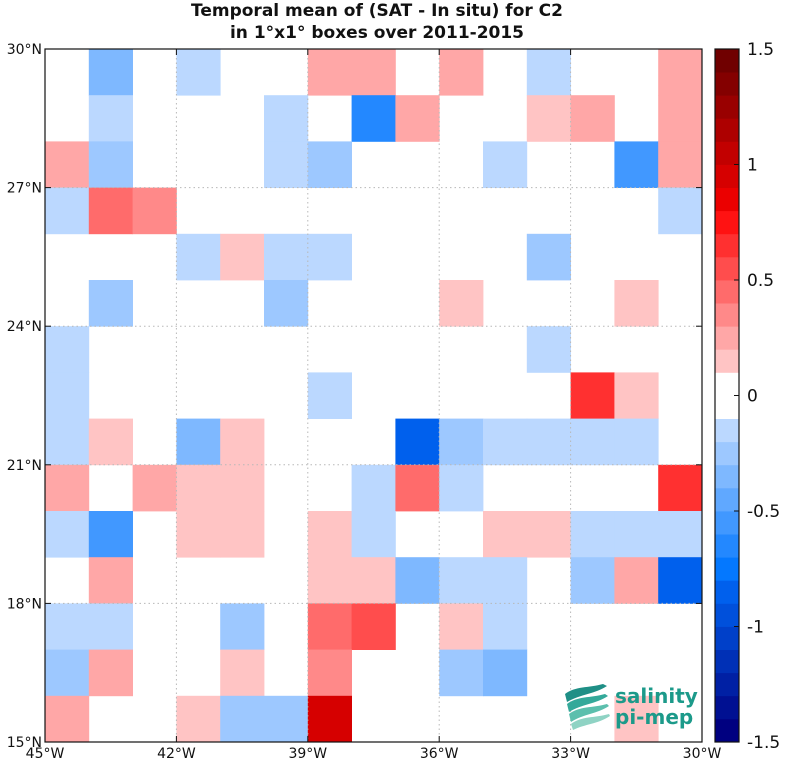 The height and width of the screenshot is (763, 785). I want to click on colorbar-tick-label: -1, so click(755, 628).